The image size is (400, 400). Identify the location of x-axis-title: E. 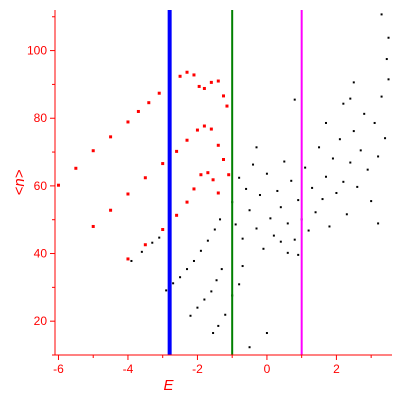
(168, 385).